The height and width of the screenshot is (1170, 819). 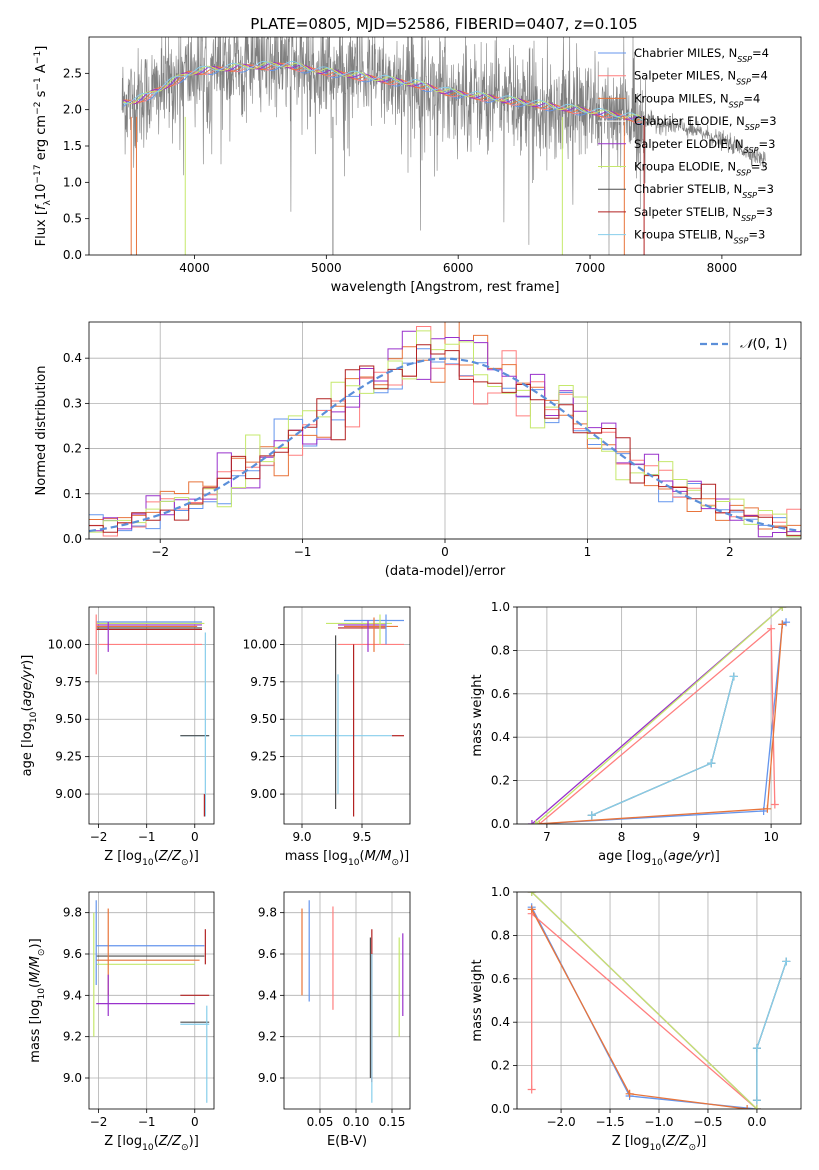 What do you see at coordinates (392, 1122) in the screenshot?
I see `x-tick-label: 0.15` at bounding box center [392, 1122].